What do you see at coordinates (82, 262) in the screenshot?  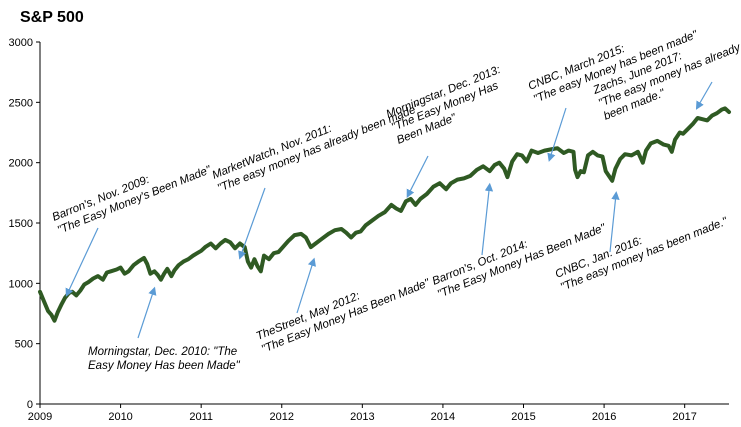 I see `annotation-arrow-barrons-2009` at bounding box center [82, 262].